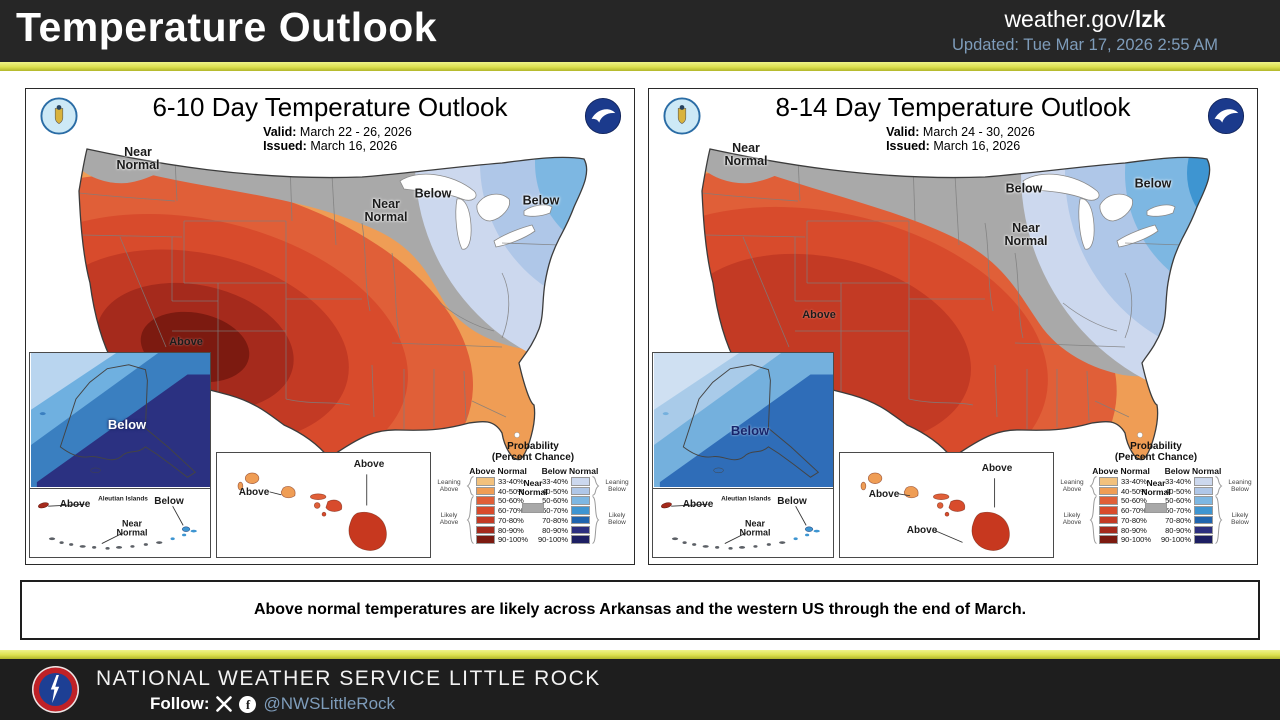  What do you see at coordinates (740, 526) in the screenshot?
I see `aleutian-map` at bounding box center [740, 526].